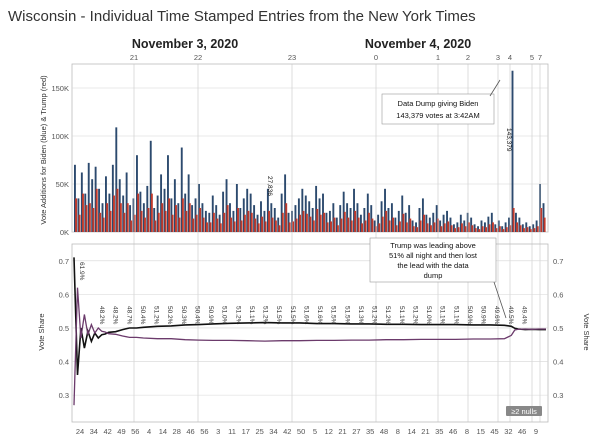  Describe the element at coordinates (64, 261) in the screenshot. I see `share-y-tick-label-left: 0.7` at that location.